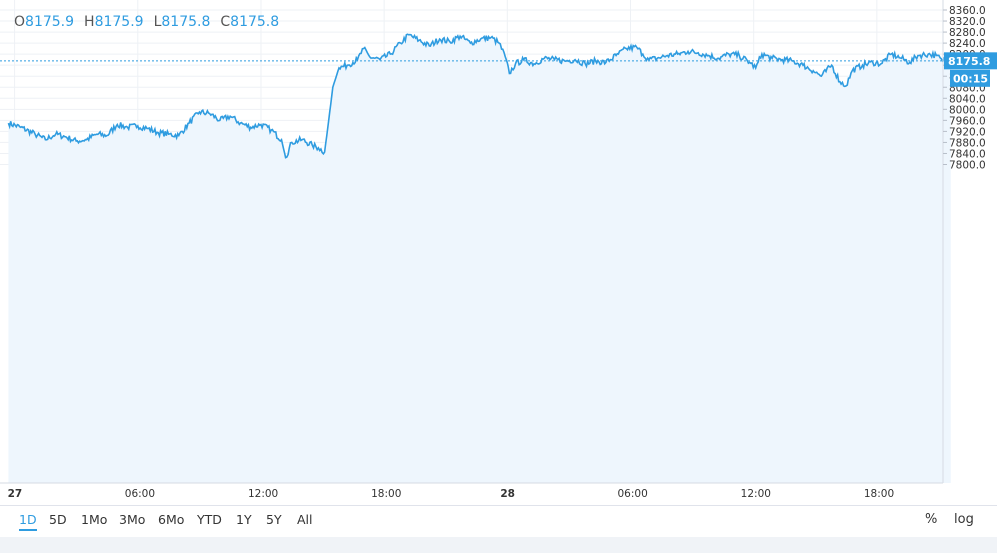 The image size is (997, 553). I want to click on close-value: 8175.8, so click(255, 22).